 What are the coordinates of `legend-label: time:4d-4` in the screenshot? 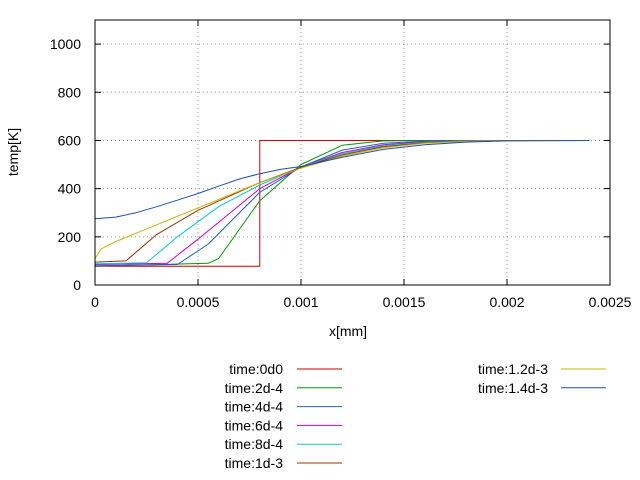 It's located at (254, 407).